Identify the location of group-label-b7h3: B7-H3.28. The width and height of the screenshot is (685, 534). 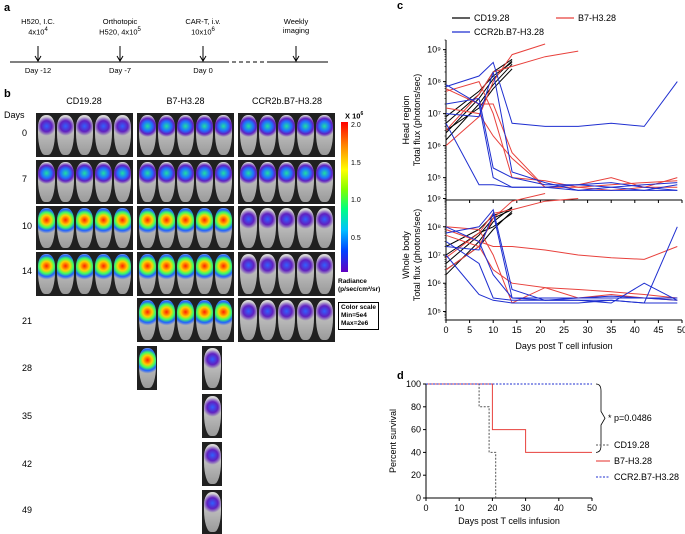
(185, 101).